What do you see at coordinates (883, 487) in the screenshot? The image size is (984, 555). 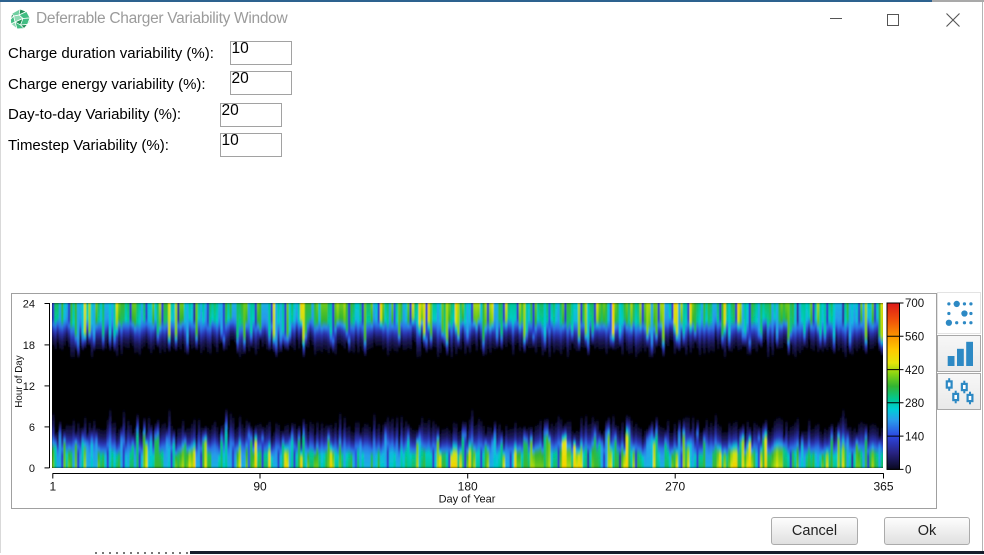 I see `svg-text: 365` at bounding box center [883, 487].